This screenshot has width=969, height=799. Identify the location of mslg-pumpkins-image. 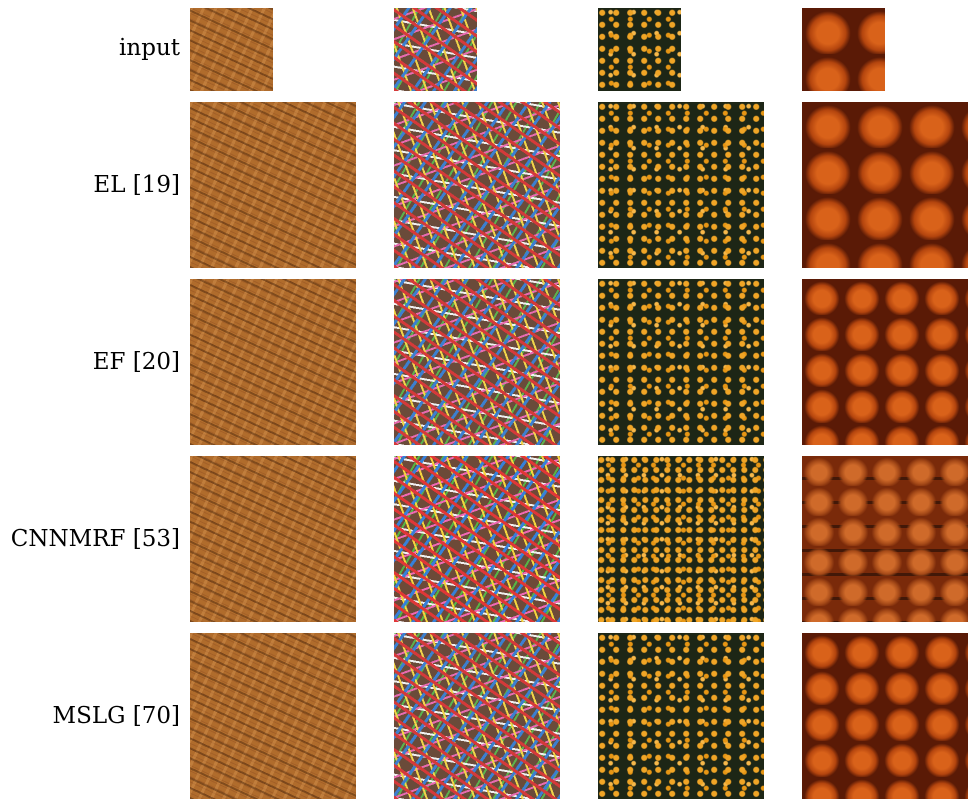
(885, 716).